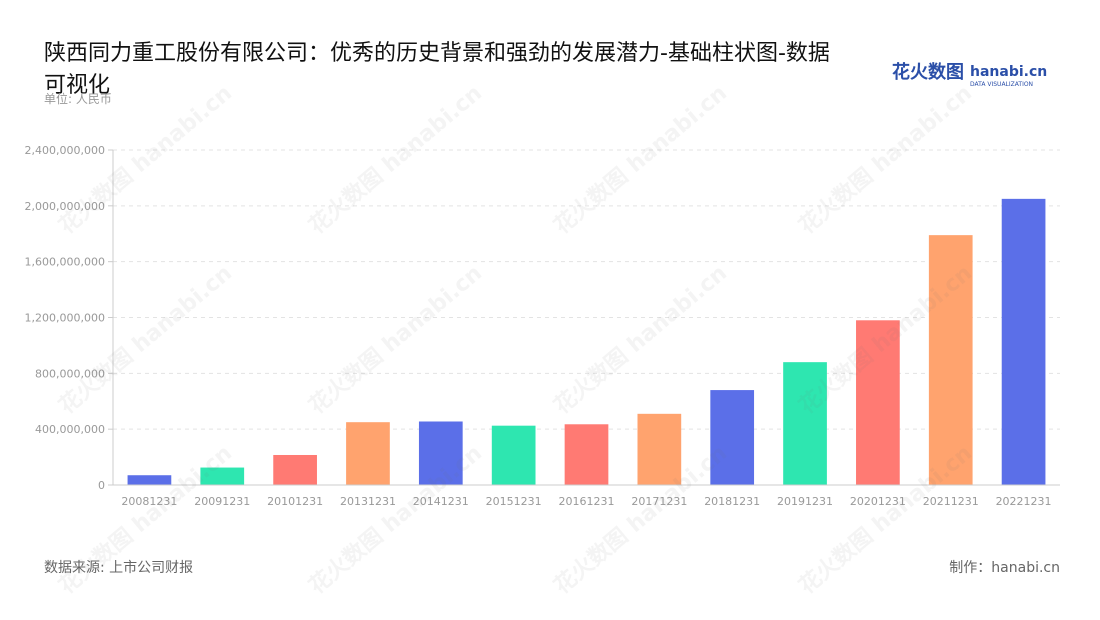 This screenshot has height=620, width=1100. I want to click on data-source: 数据来源: 上市公司财报, so click(119, 568).